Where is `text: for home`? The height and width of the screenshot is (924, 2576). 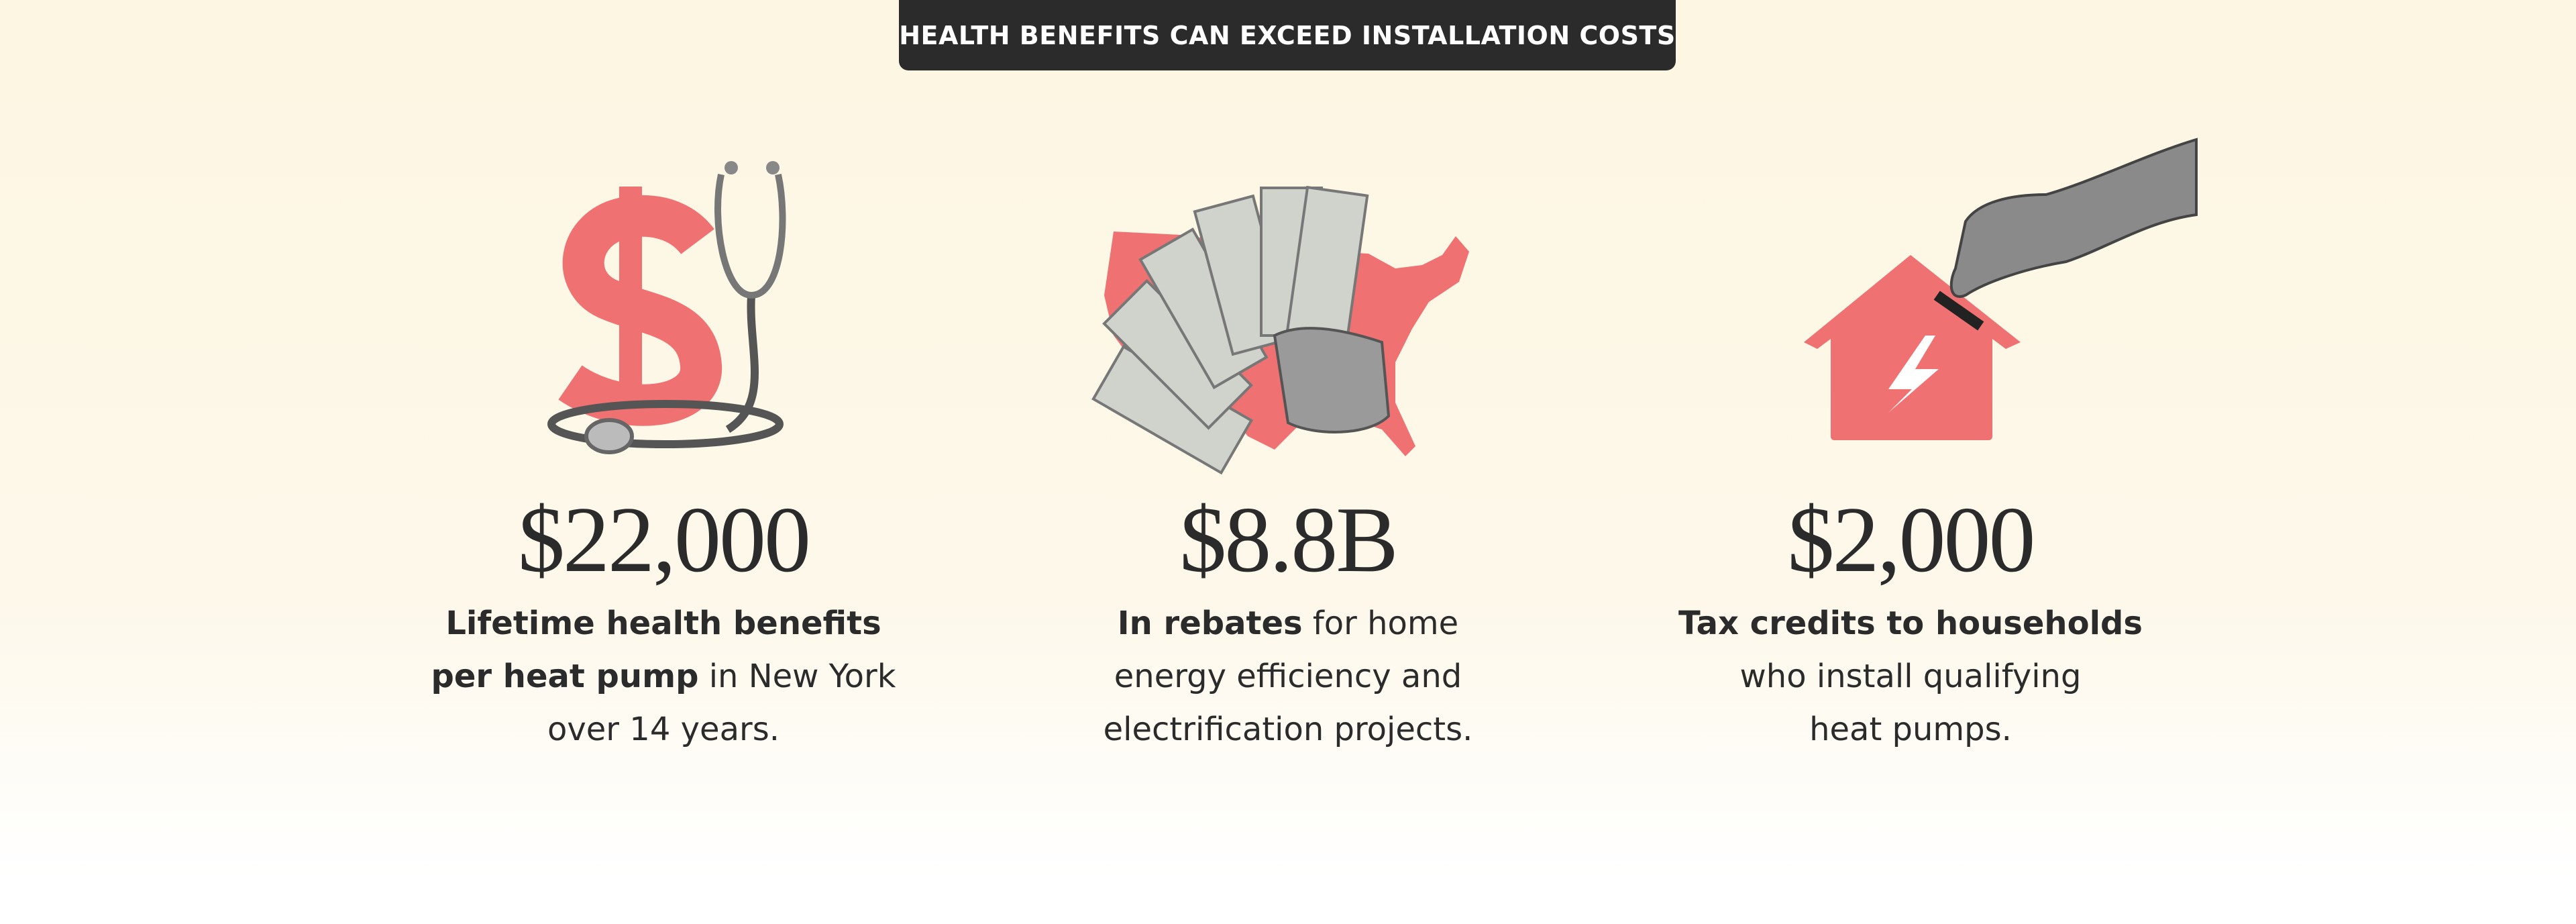 text: for home is located at coordinates (1385, 623).